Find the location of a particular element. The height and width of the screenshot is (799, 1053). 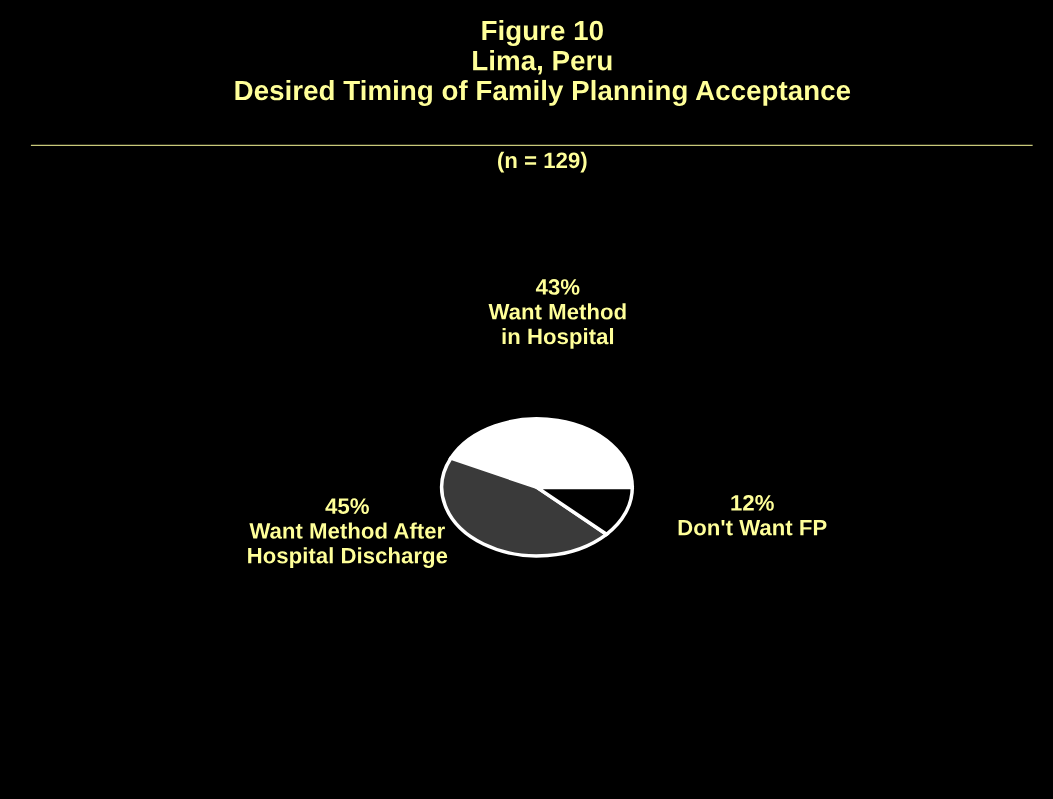

chart-subtitle: (n = 129) is located at coordinates (542, 162).